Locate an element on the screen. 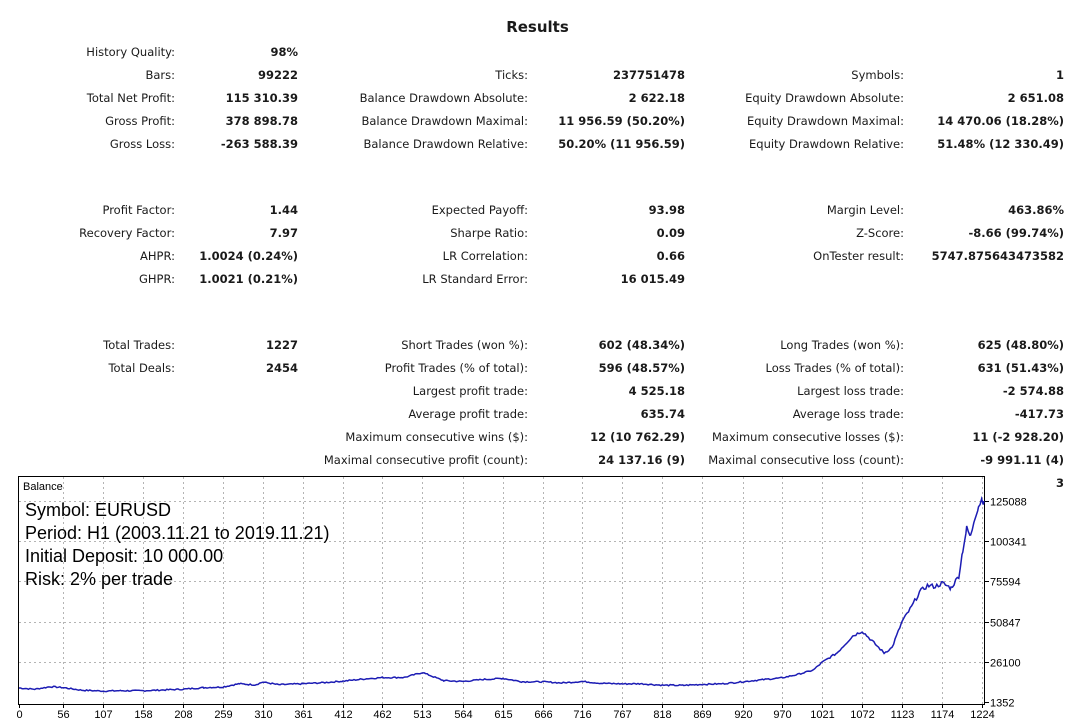  stat-value: 378 898.78 is located at coordinates (261, 121).